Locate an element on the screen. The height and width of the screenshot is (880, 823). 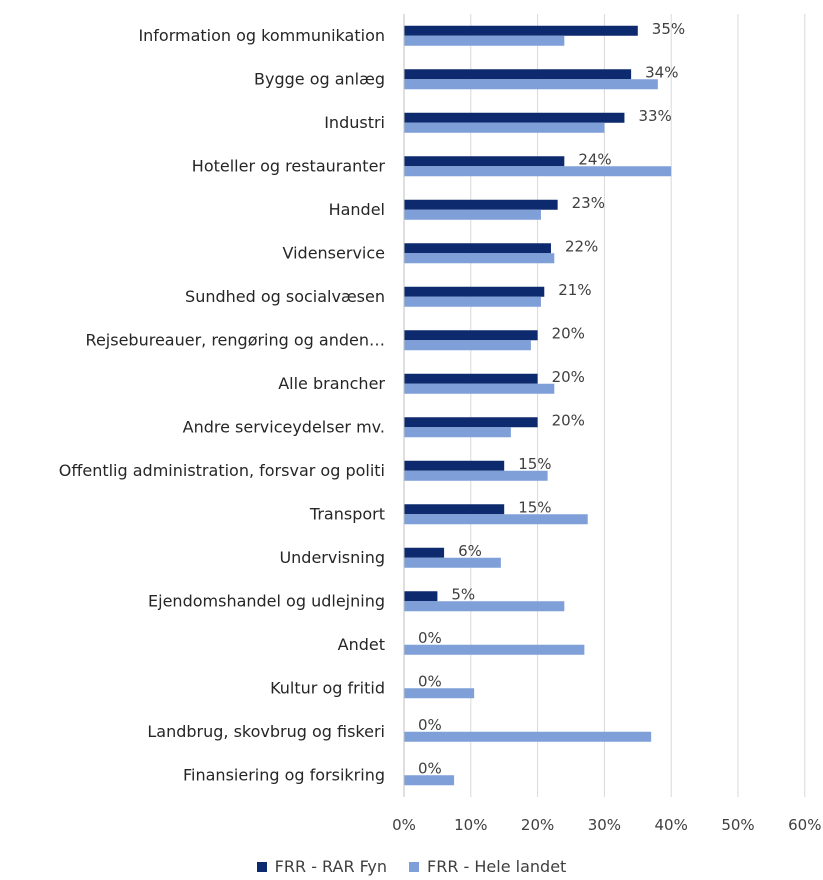
x-tick-label: 0% is located at coordinates (404, 825).